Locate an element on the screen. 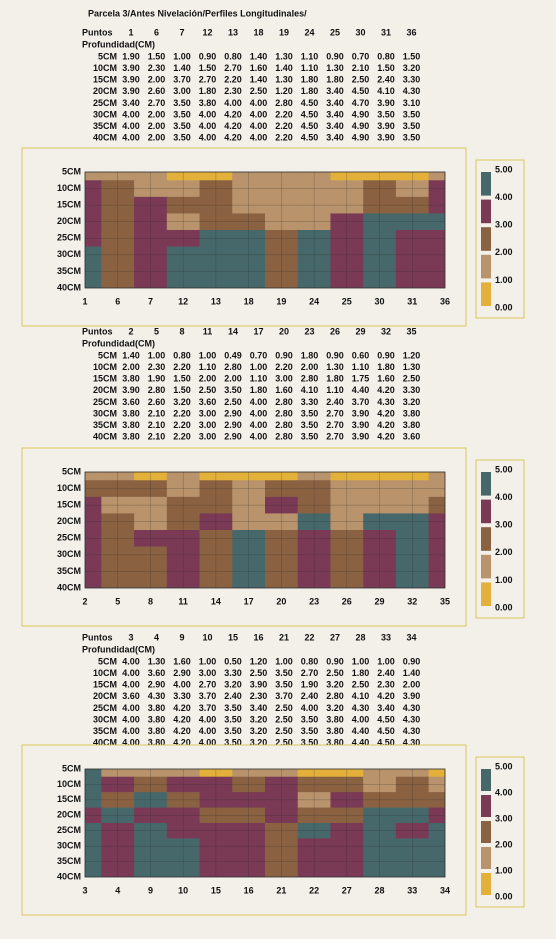  table-cell: 4.40 is located at coordinates (361, 743).